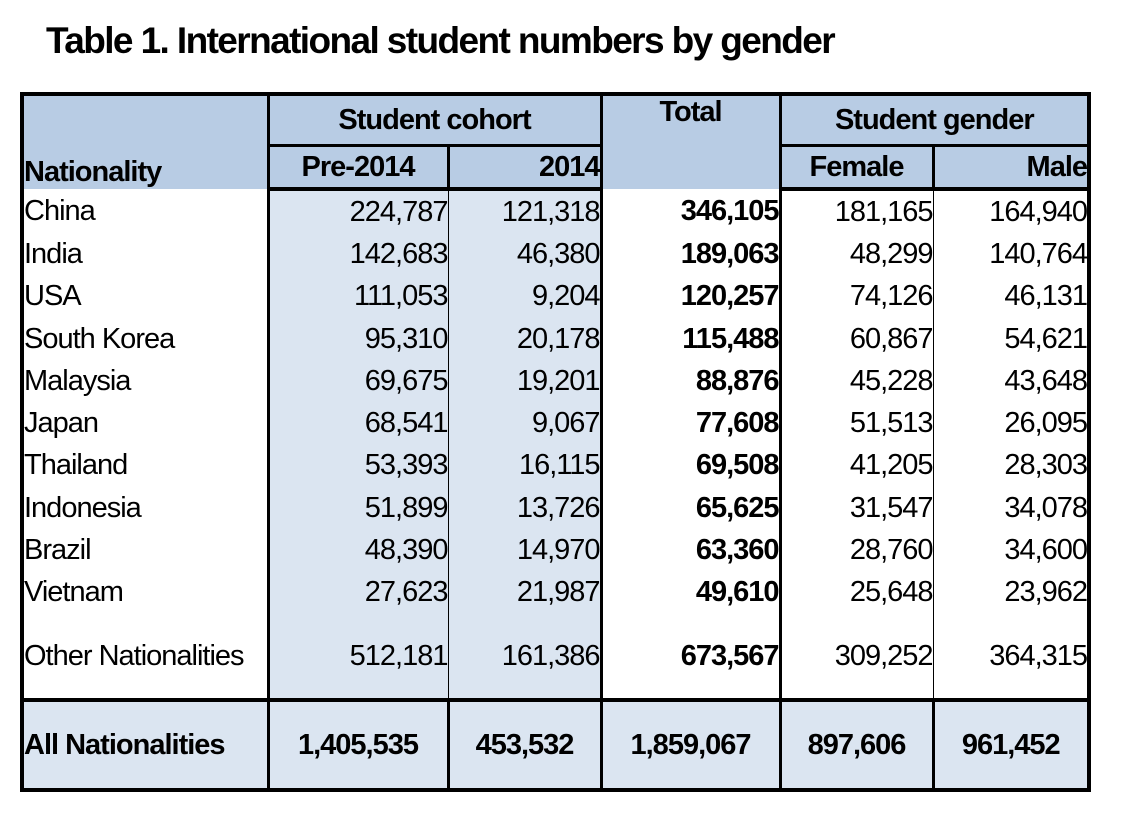  Describe the element at coordinates (99, 338) in the screenshot. I see `nationality-cell: South Korea` at that location.